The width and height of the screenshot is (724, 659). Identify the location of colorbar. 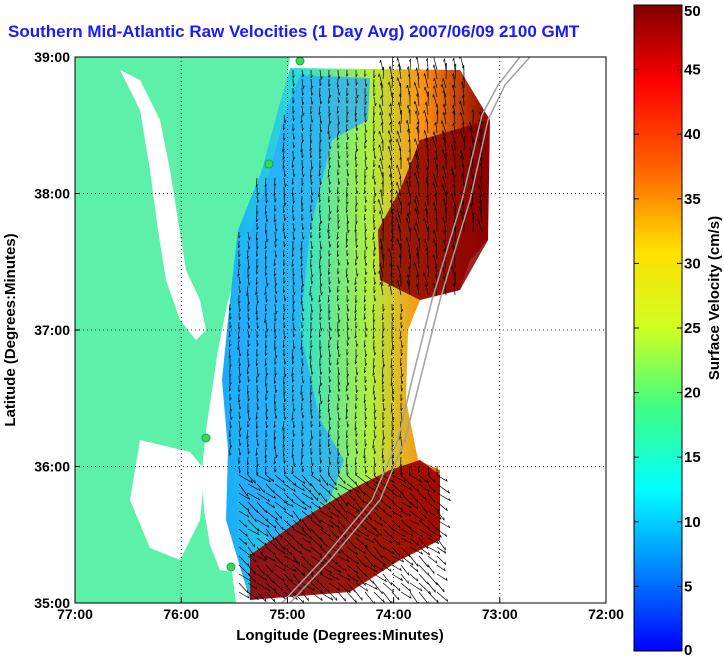
(658, 328).